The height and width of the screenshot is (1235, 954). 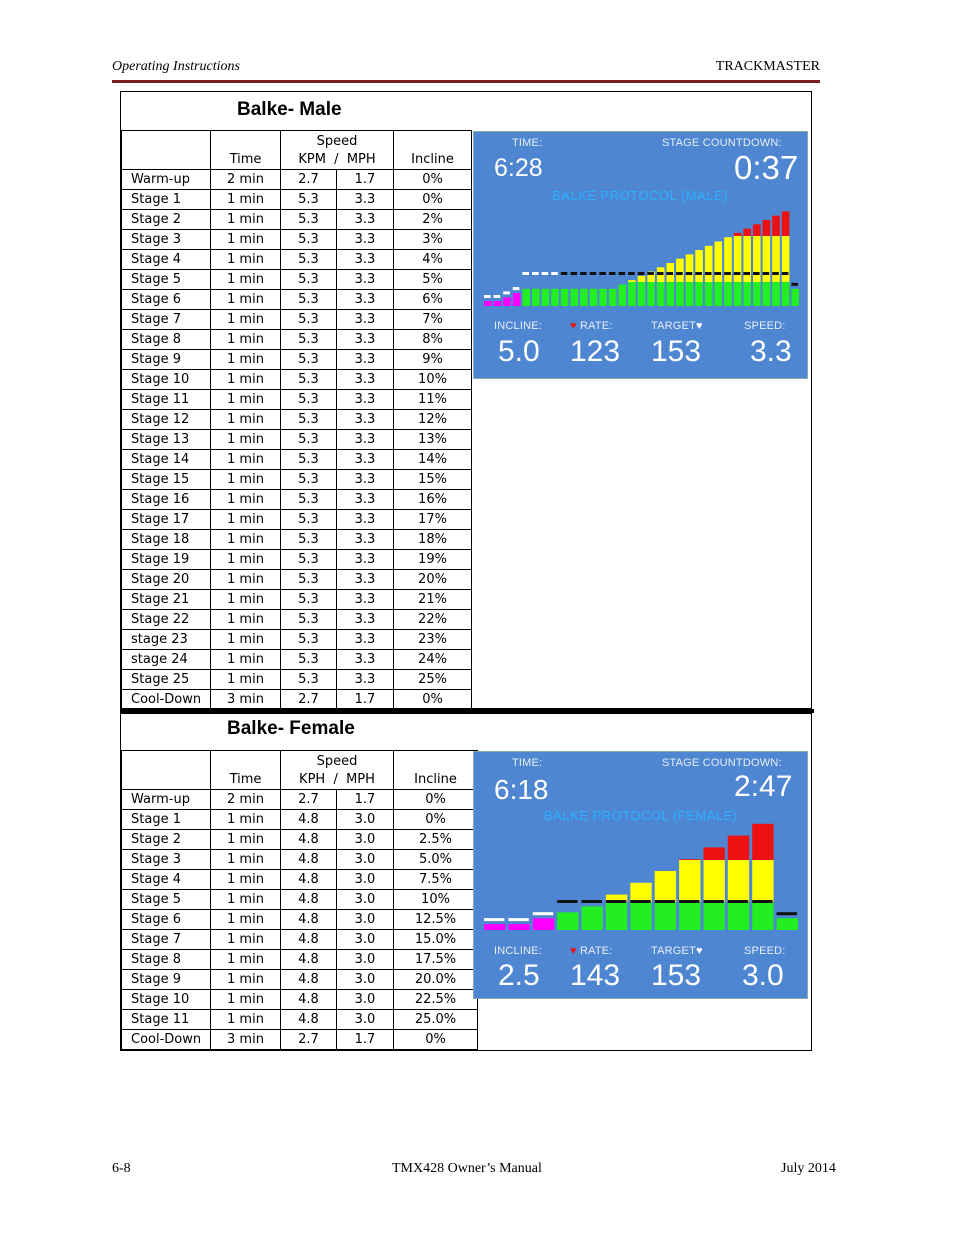 I want to click on table-row: Stage 14 1 min 5.3 3.3 14%, so click(x=296, y=459).